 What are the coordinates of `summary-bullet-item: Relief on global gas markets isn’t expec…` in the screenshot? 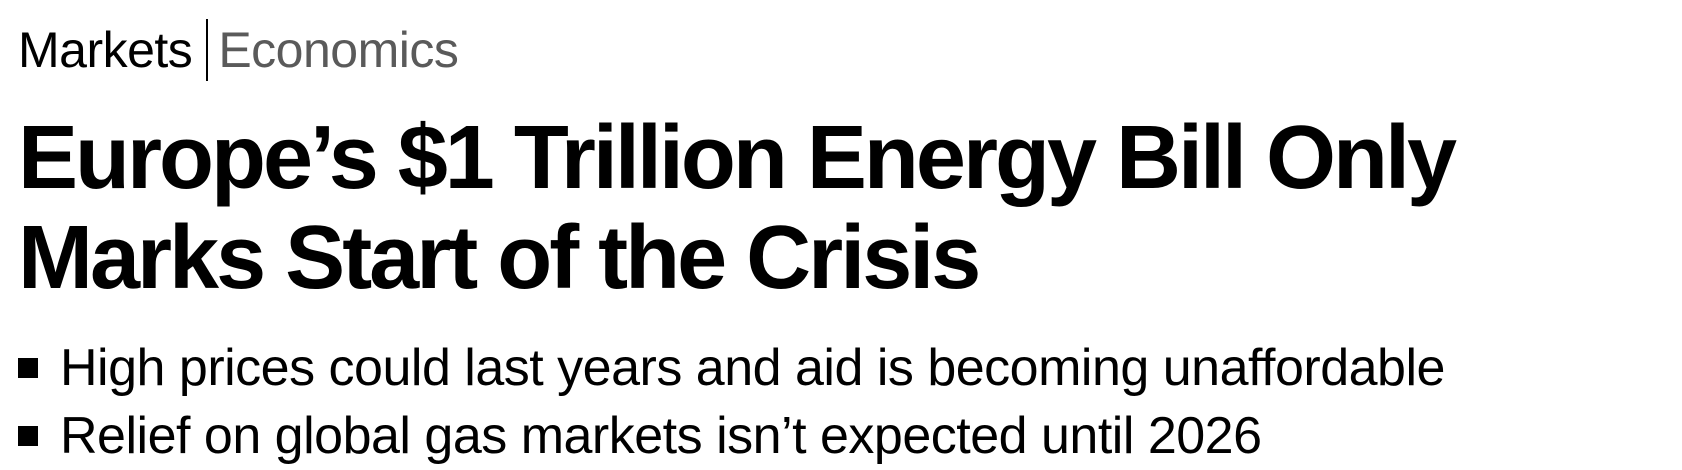 It's located at (850, 436).